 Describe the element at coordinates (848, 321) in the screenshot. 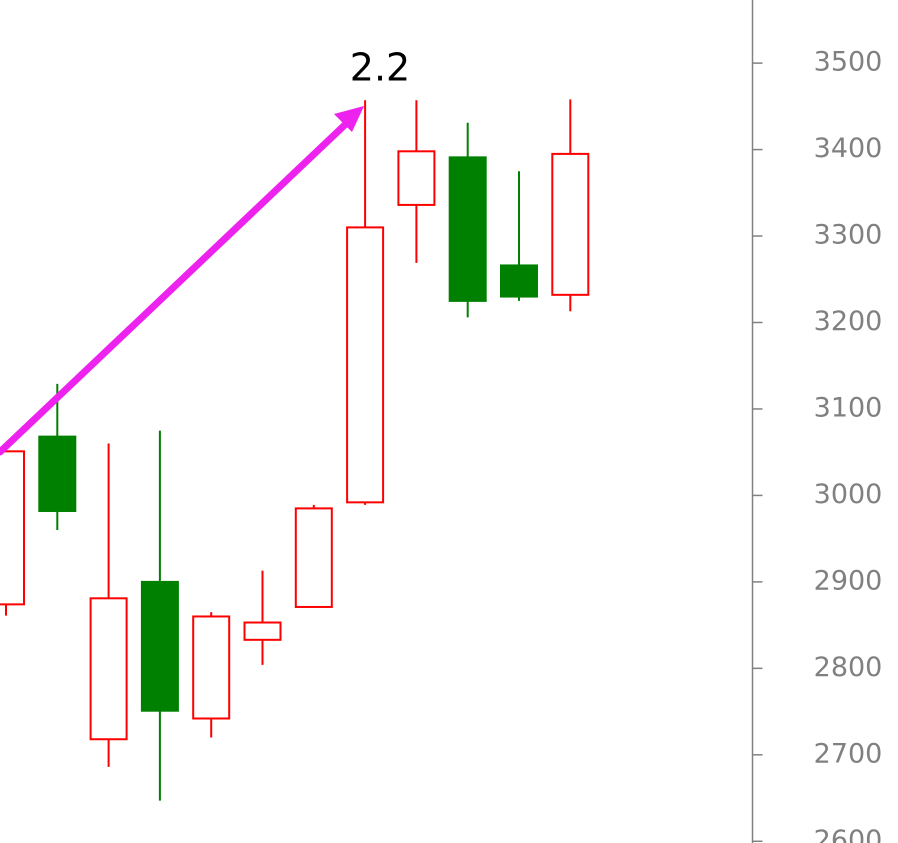

I see `y-tick-label: 3200` at that location.